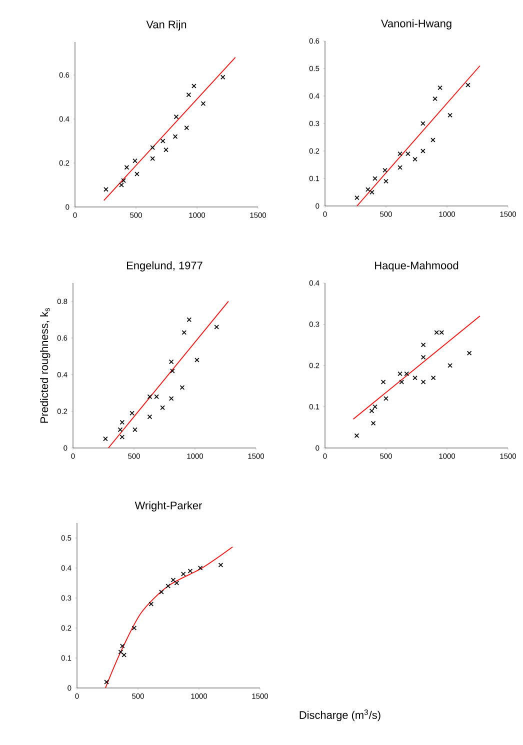 This screenshot has width=523, height=745. What do you see at coordinates (45, 365) in the screenshot?
I see `y-axis-title: Predicted roughness, k$_{s}$` at bounding box center [45, 365].